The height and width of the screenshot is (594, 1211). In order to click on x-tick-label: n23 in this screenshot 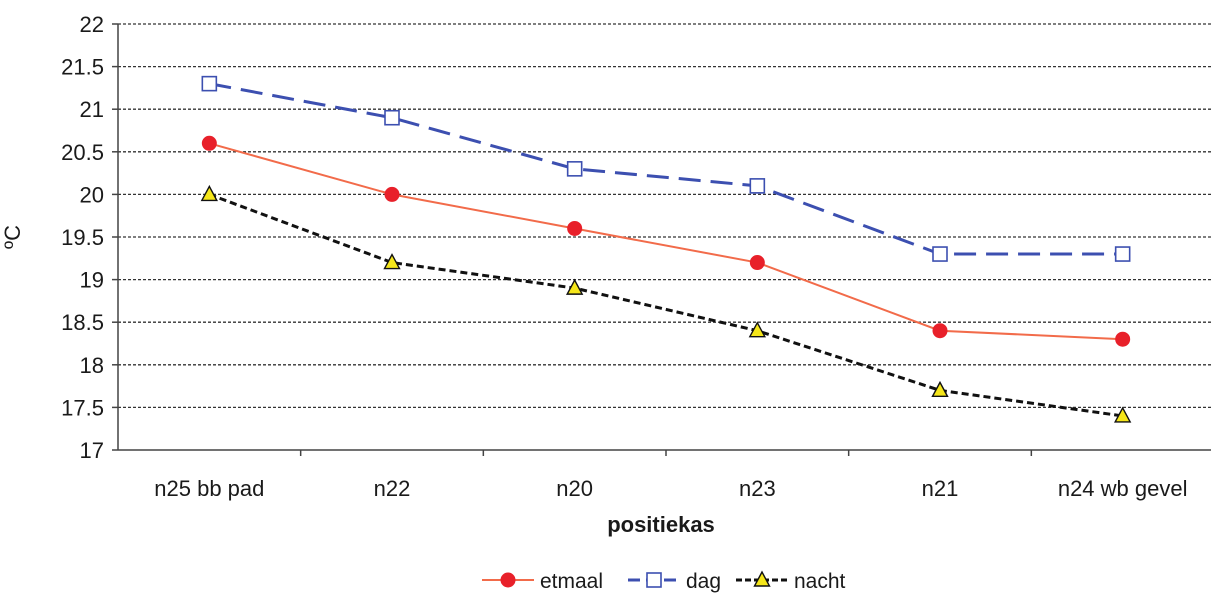, I will do `click(757, 488)`.